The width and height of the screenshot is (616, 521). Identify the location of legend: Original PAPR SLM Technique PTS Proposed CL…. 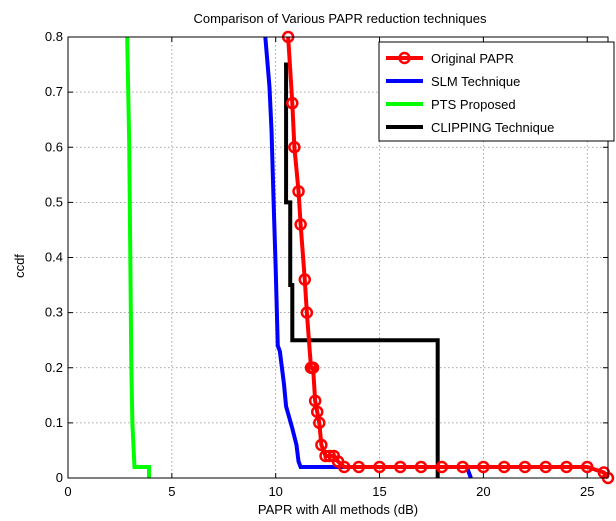
(496, 91).